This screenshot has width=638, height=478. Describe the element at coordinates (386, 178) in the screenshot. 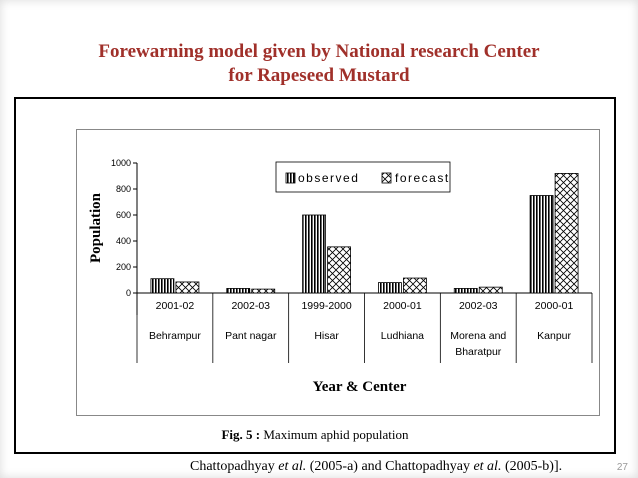

I see `legend-swatch-forecast` at that location.